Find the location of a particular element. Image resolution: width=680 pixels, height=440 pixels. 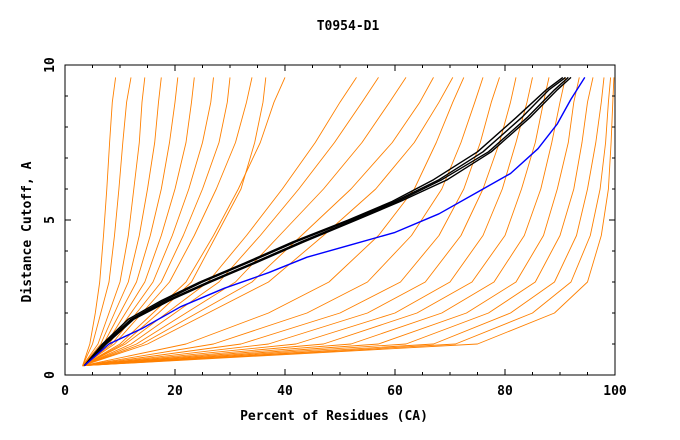

y-tick-label: 5 is located at coordinates (50, 220).